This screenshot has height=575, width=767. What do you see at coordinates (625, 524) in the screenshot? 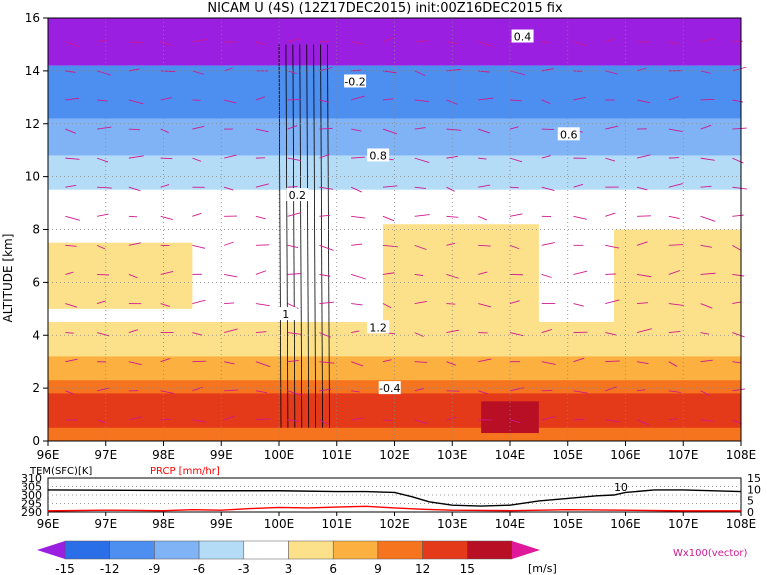
I see `ts-x-tick-label: 106E` at bounding box center [625, 524].